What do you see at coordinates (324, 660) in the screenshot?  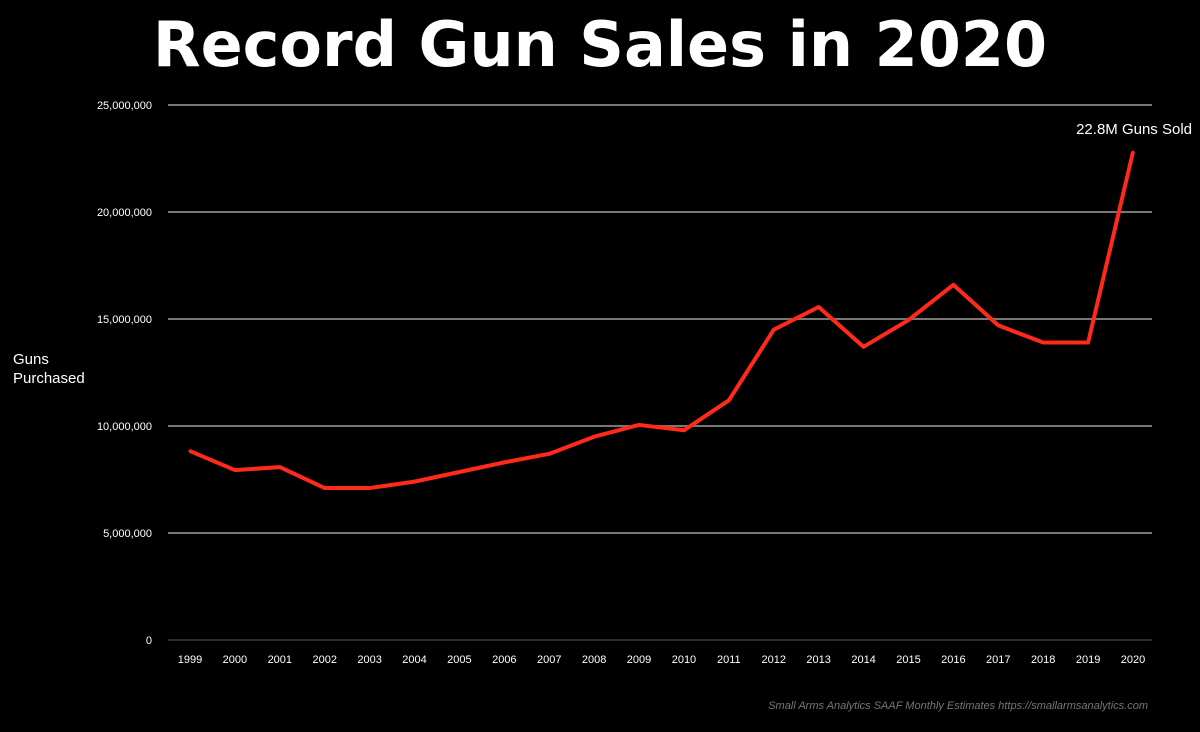 I see `x-tick-label: 2002` at bounding box center [324, 660].